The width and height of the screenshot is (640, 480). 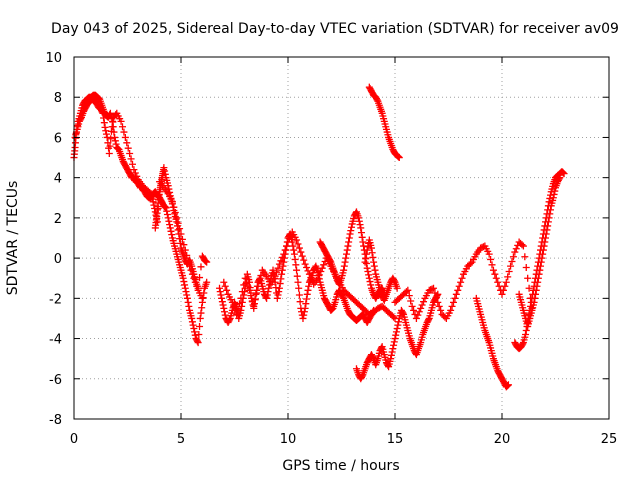 I want to click on y-tick-label: 6, so click(x=58, y=138).